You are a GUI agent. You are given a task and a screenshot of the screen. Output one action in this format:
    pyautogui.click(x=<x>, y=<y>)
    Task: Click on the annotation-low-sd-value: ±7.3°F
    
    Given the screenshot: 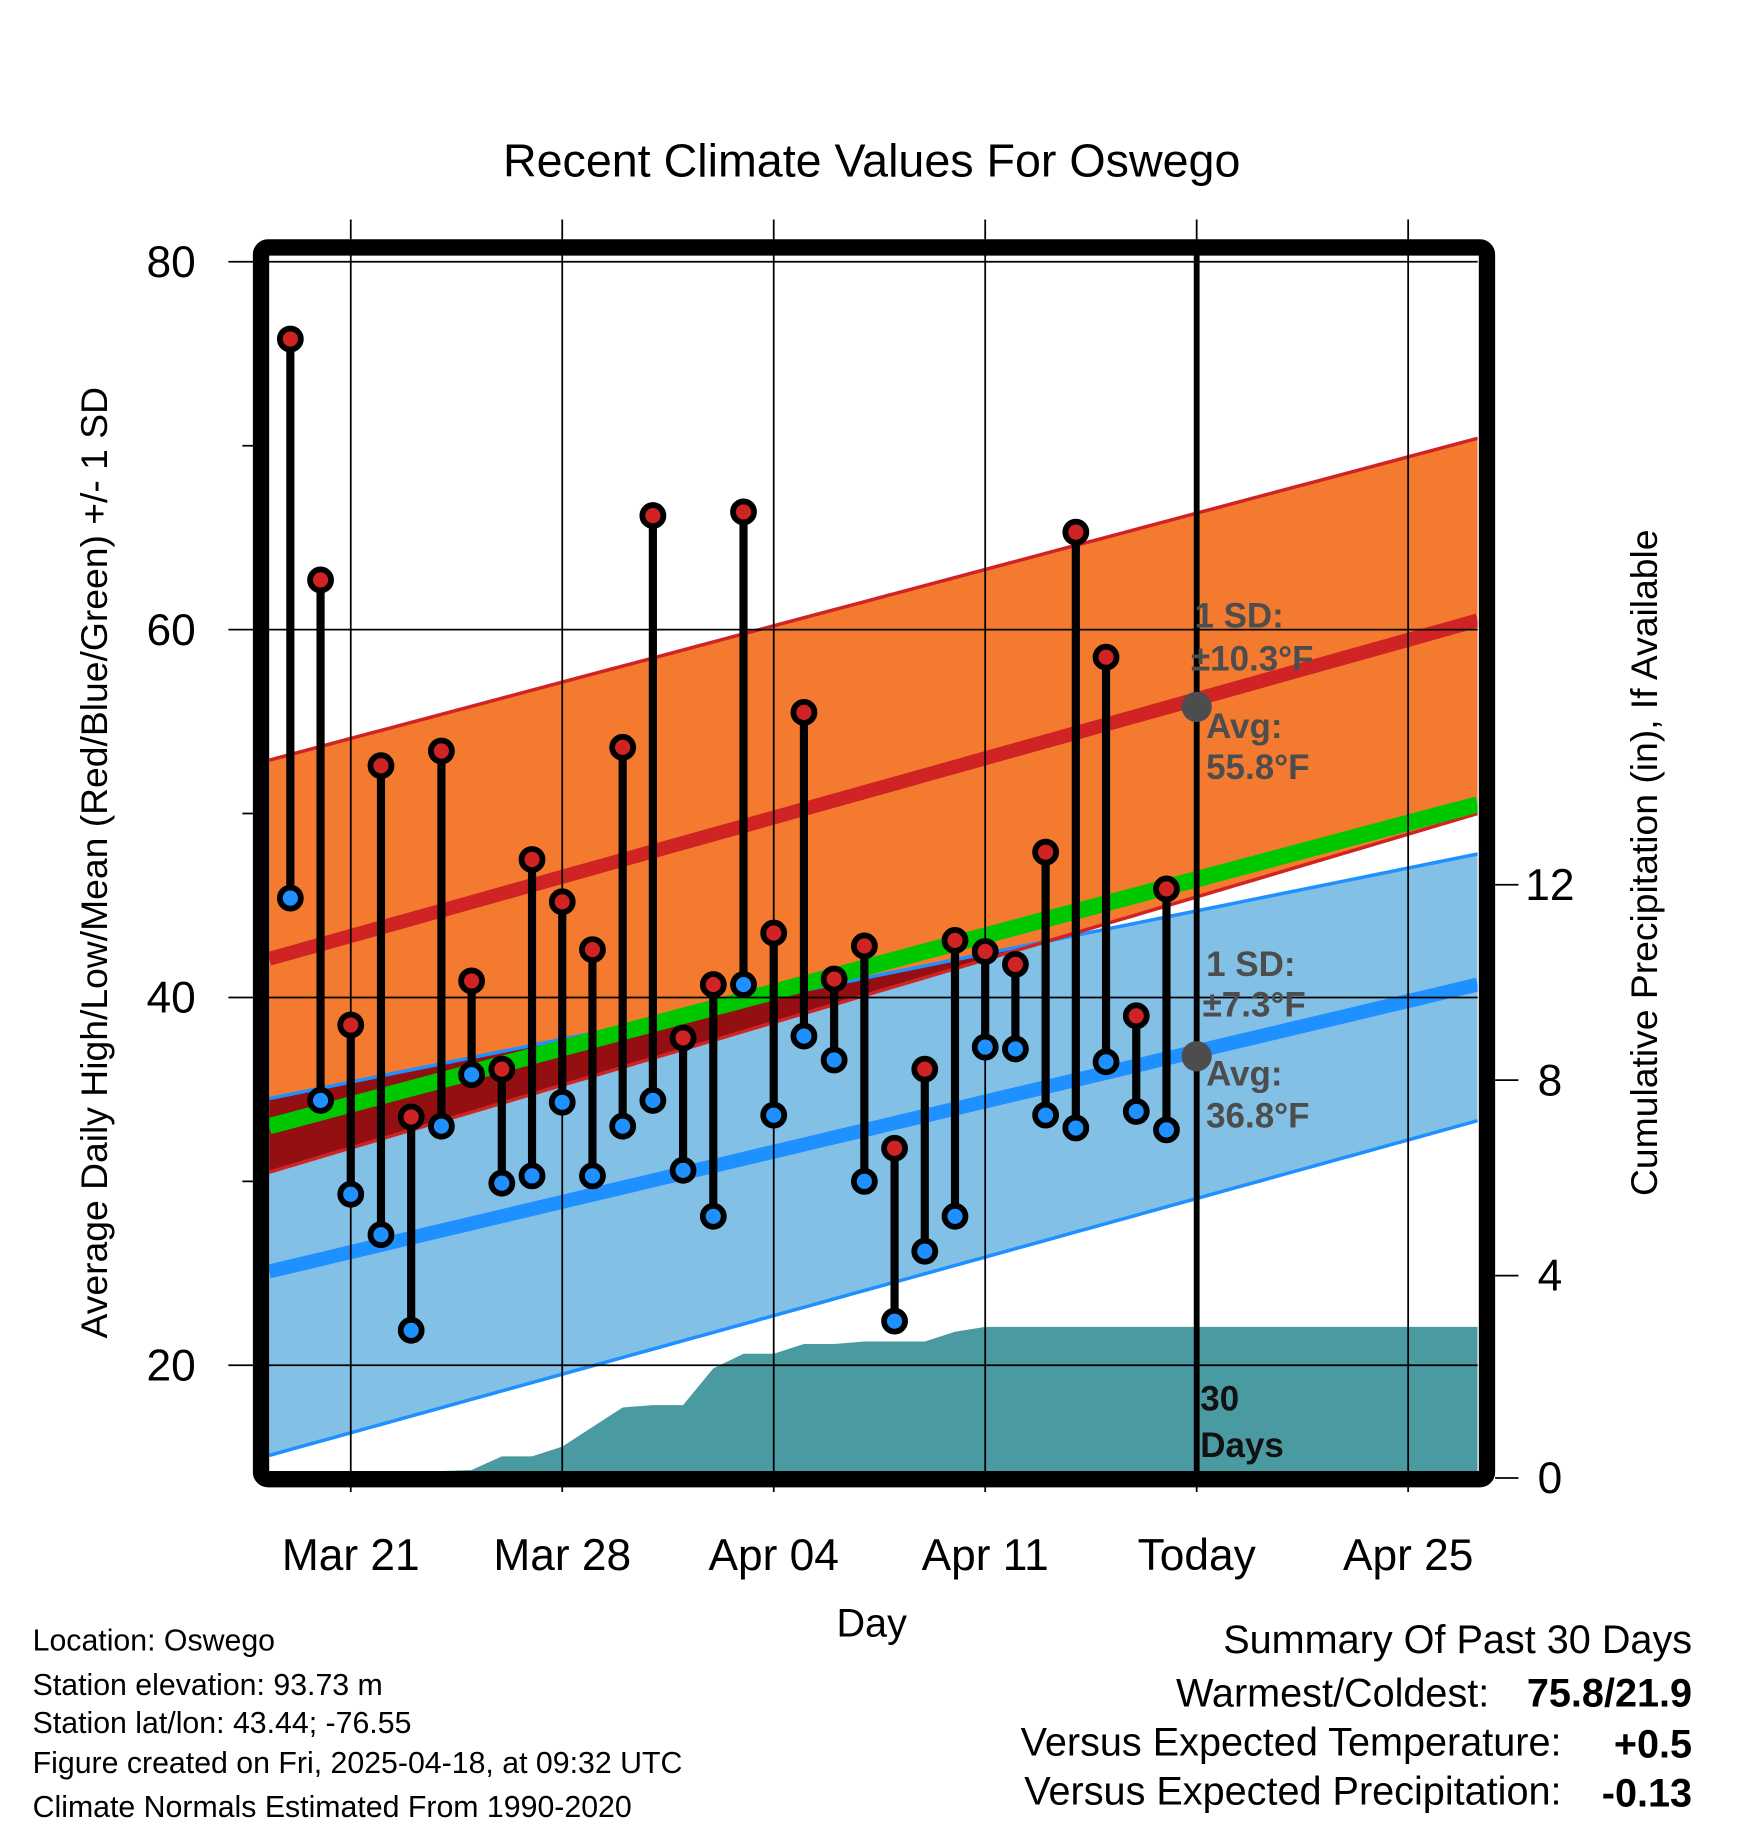 What is the action you would take?
    pyautogui.click(x=1254, y=1005)
    